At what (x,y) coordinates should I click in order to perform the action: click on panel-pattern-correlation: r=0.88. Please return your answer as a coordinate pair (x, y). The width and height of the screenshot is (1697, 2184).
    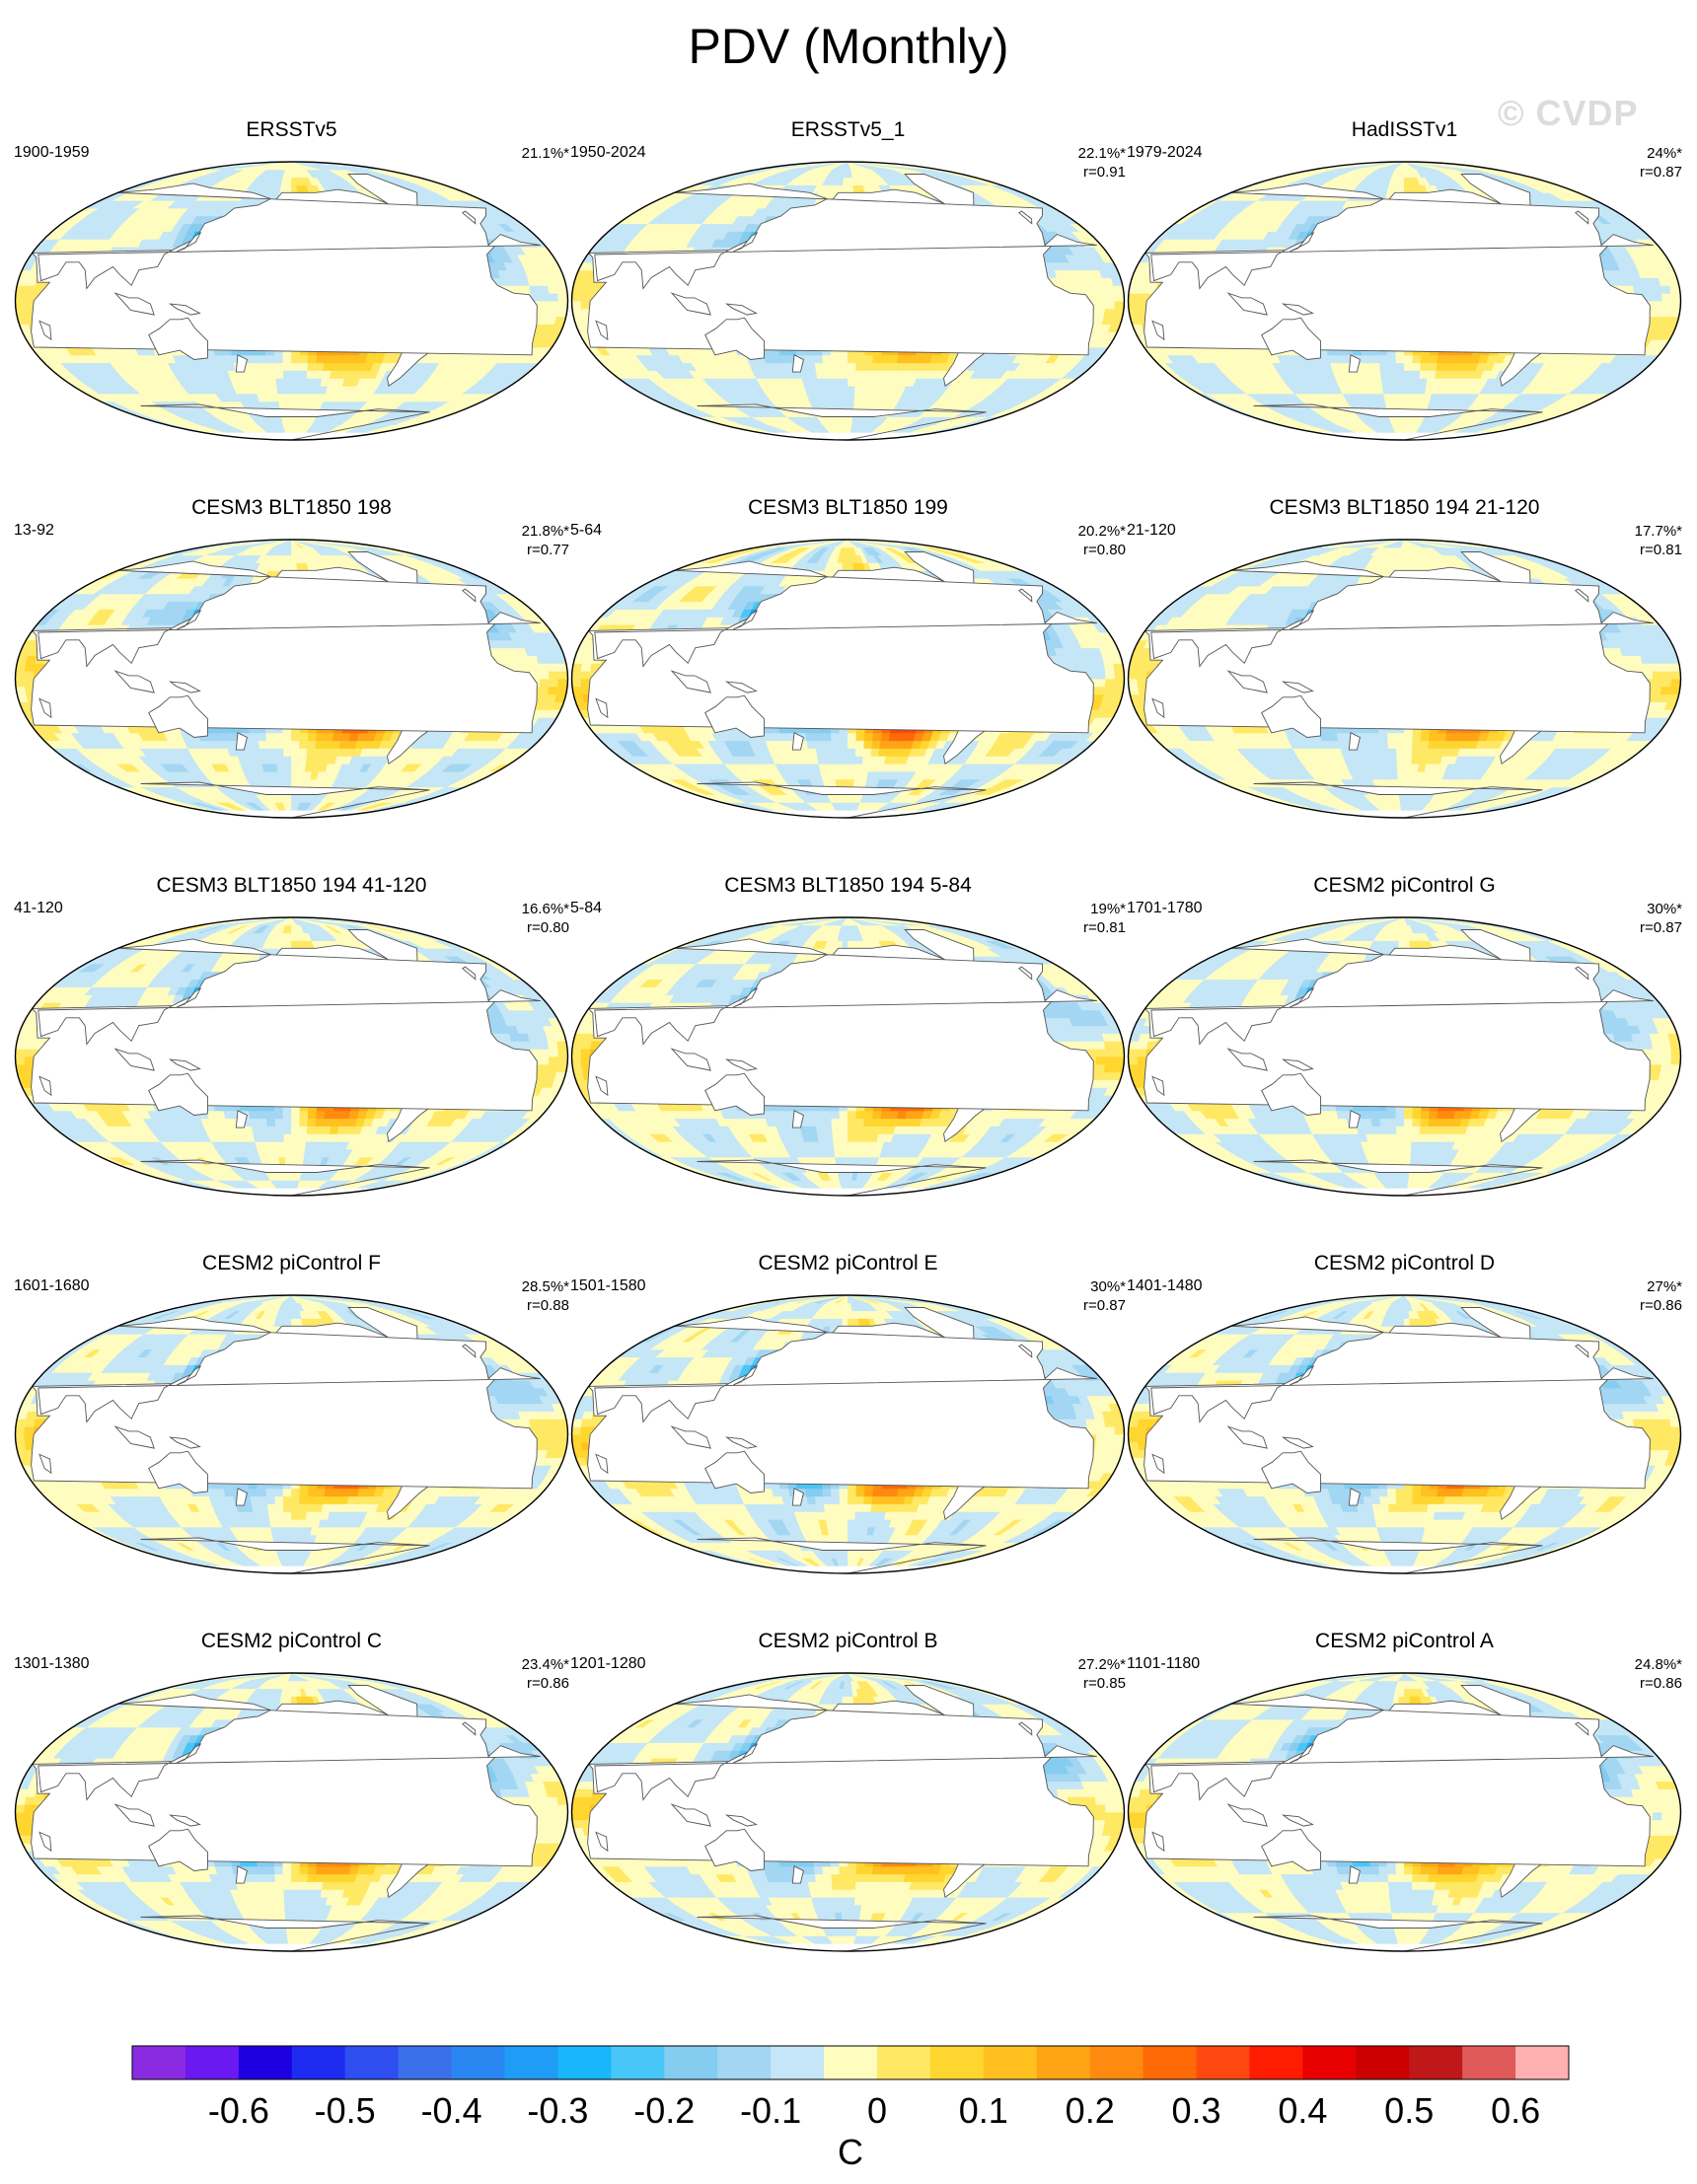
    Looking at the image, I should click on (545, 1305).